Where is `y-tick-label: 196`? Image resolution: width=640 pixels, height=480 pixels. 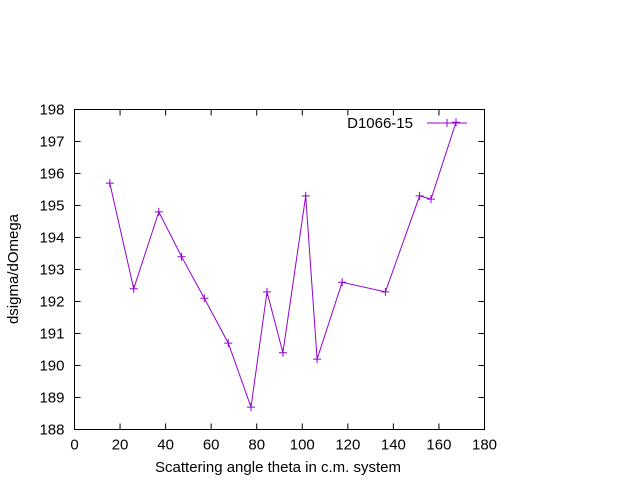
y-tick-label: 196 is located at coordinates (51, 174).